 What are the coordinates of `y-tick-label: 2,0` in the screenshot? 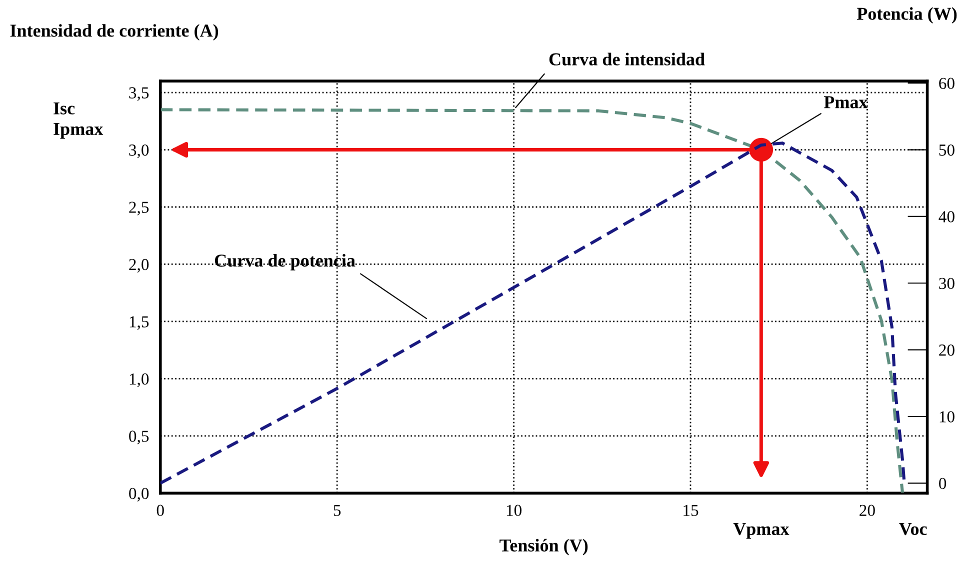 It's located at (139, 265).